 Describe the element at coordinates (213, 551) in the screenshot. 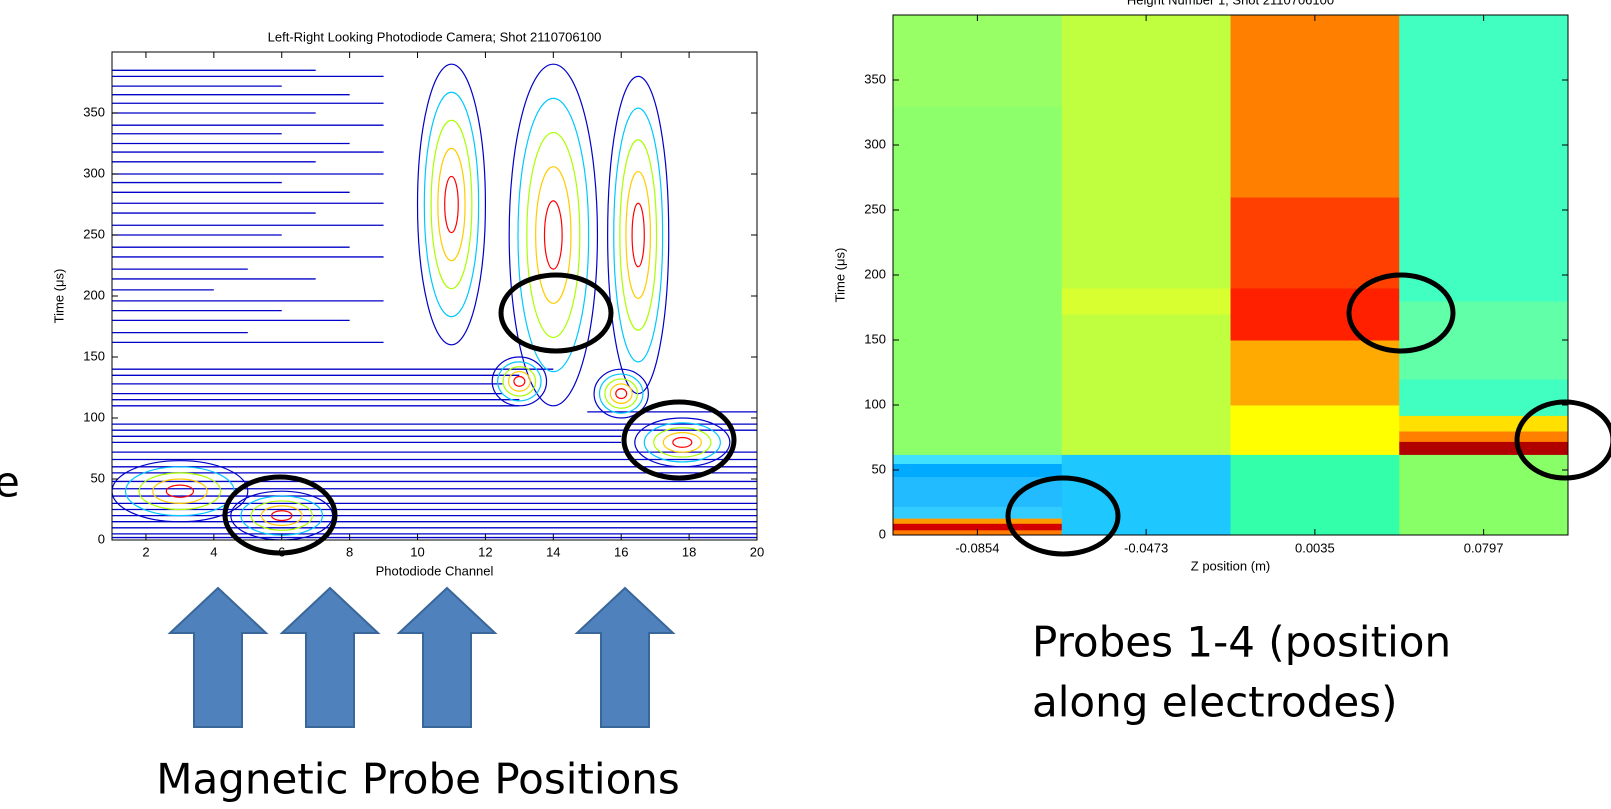

I see `x-tick-label: 4` at that location.